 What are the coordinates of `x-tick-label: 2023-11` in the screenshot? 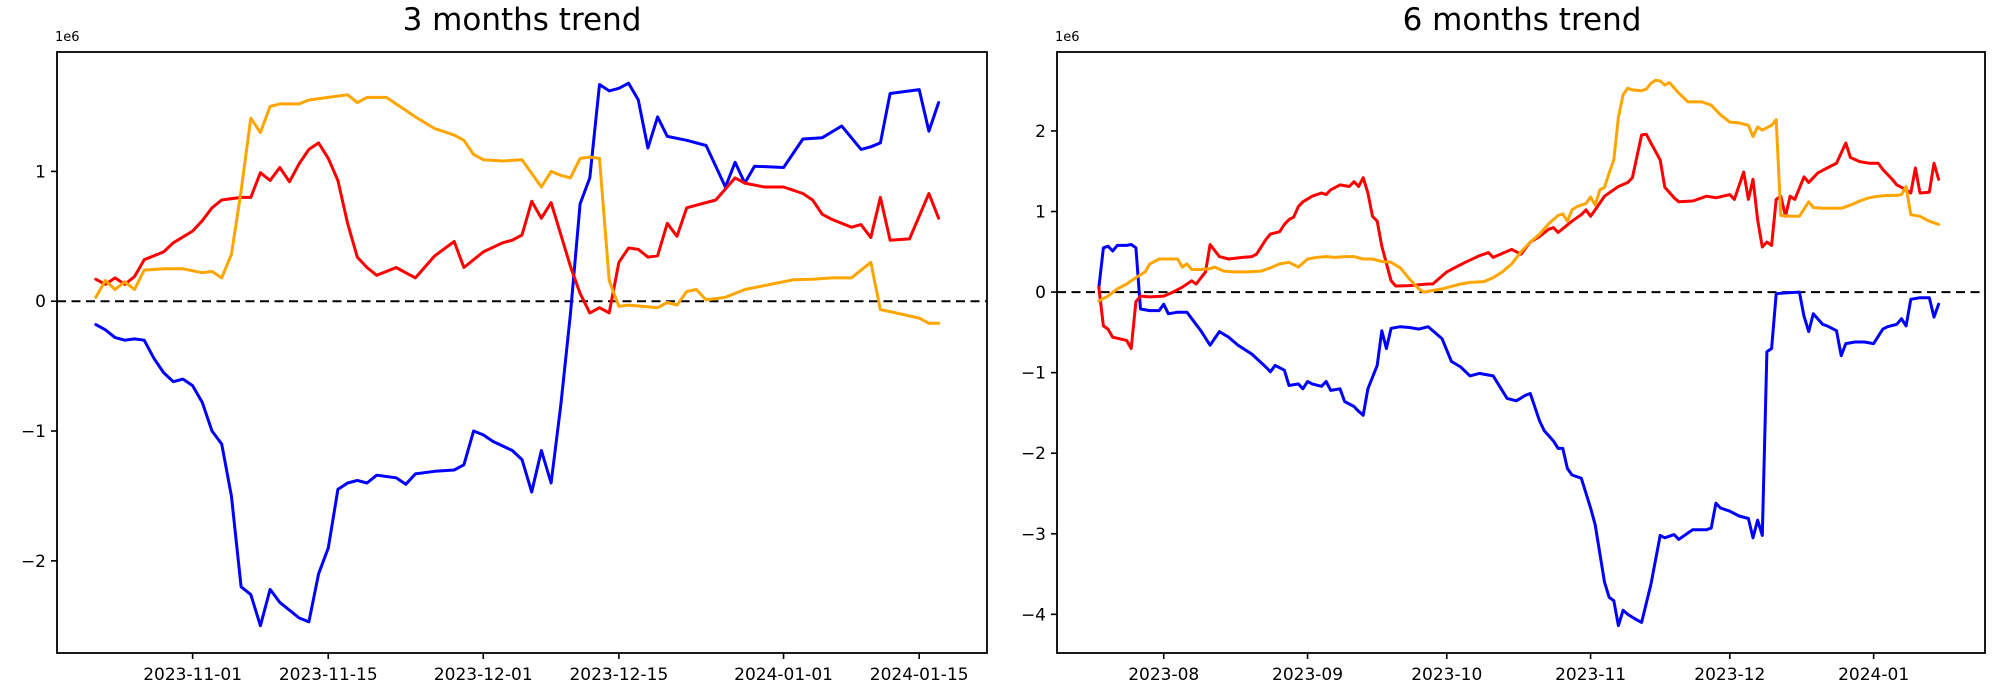 It's located at (1590, 675).